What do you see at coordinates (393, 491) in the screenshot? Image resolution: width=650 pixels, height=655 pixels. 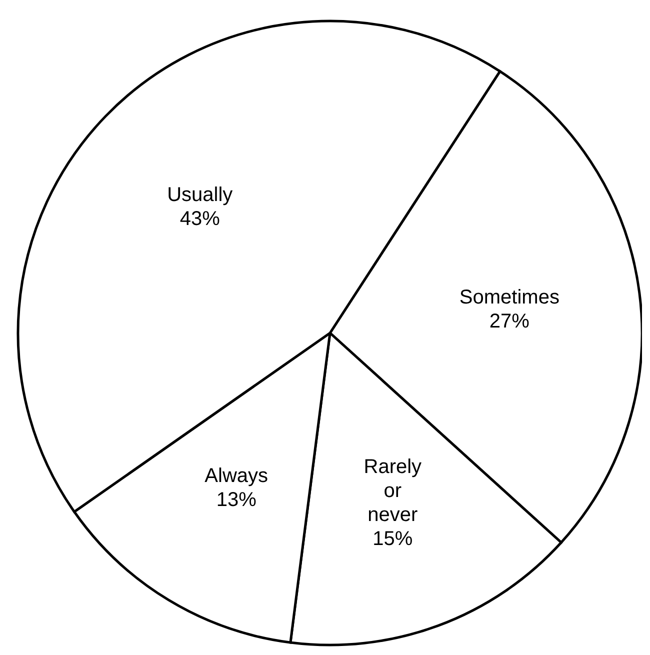 I see `slice-label: Rarely or never` at bounding box center [393, 491].